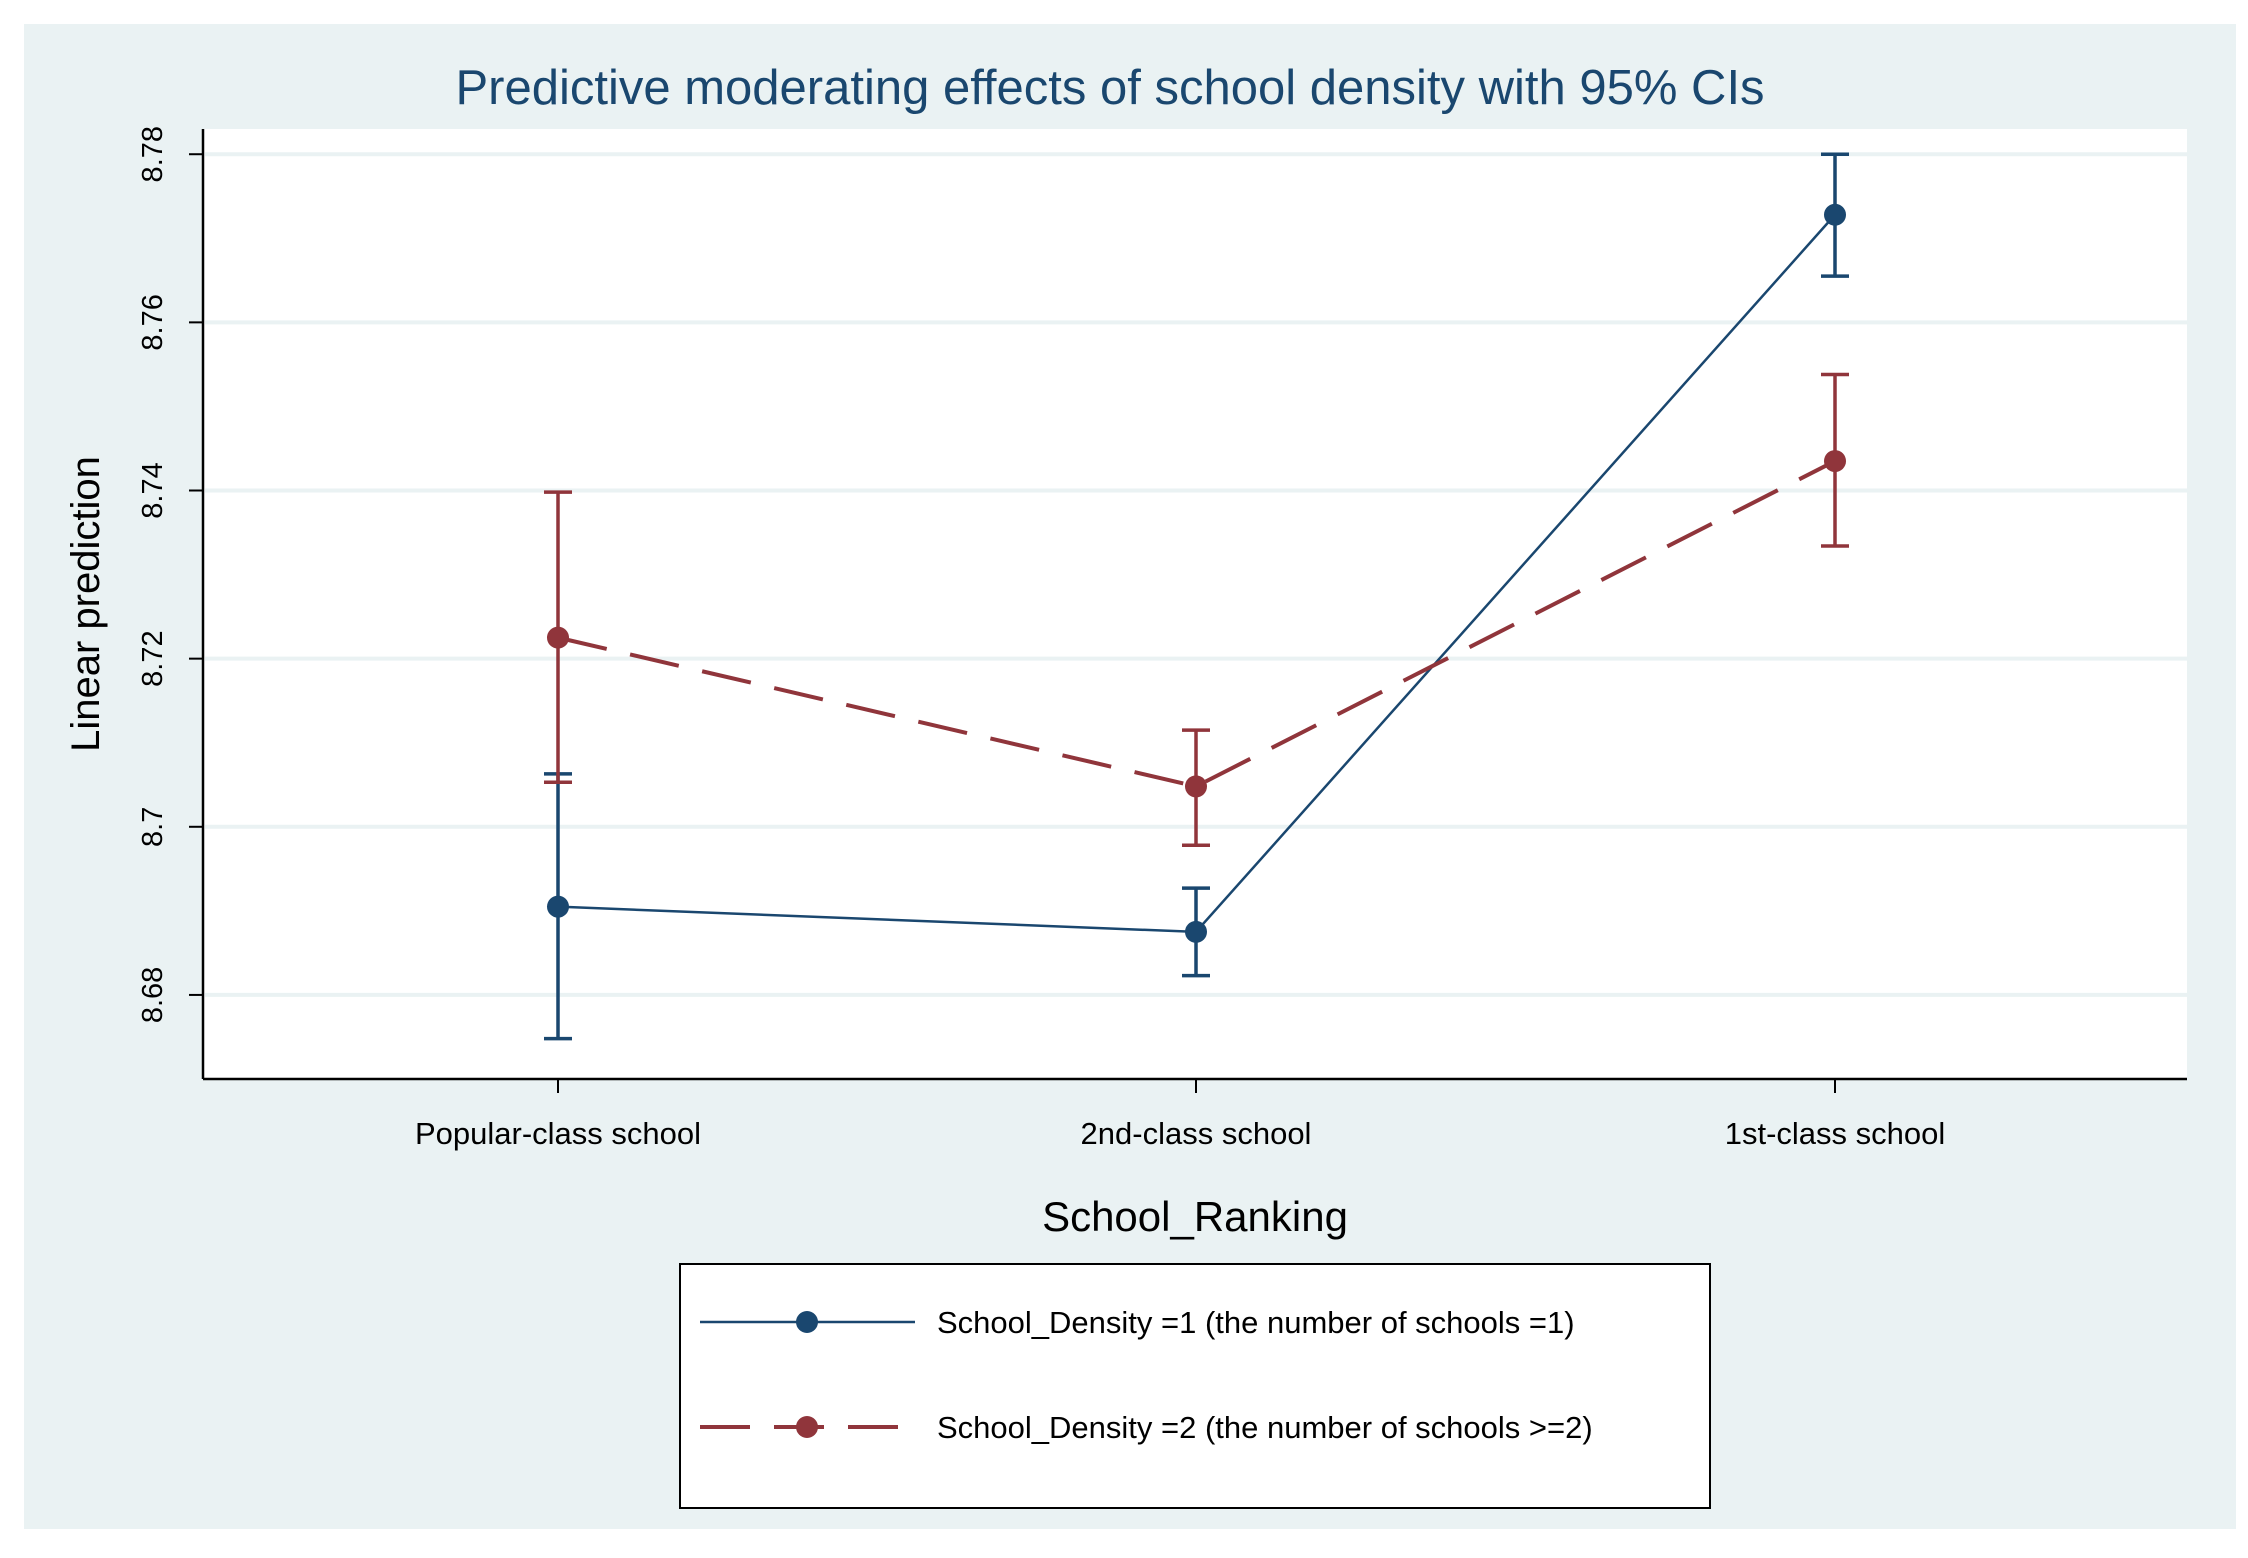 This screenshot has height=1558, width=2248. What do you see at coordinates (153, 154) in the screenshot?
I see `y-tick-label: 8.78` at bounding box center [153, 154].